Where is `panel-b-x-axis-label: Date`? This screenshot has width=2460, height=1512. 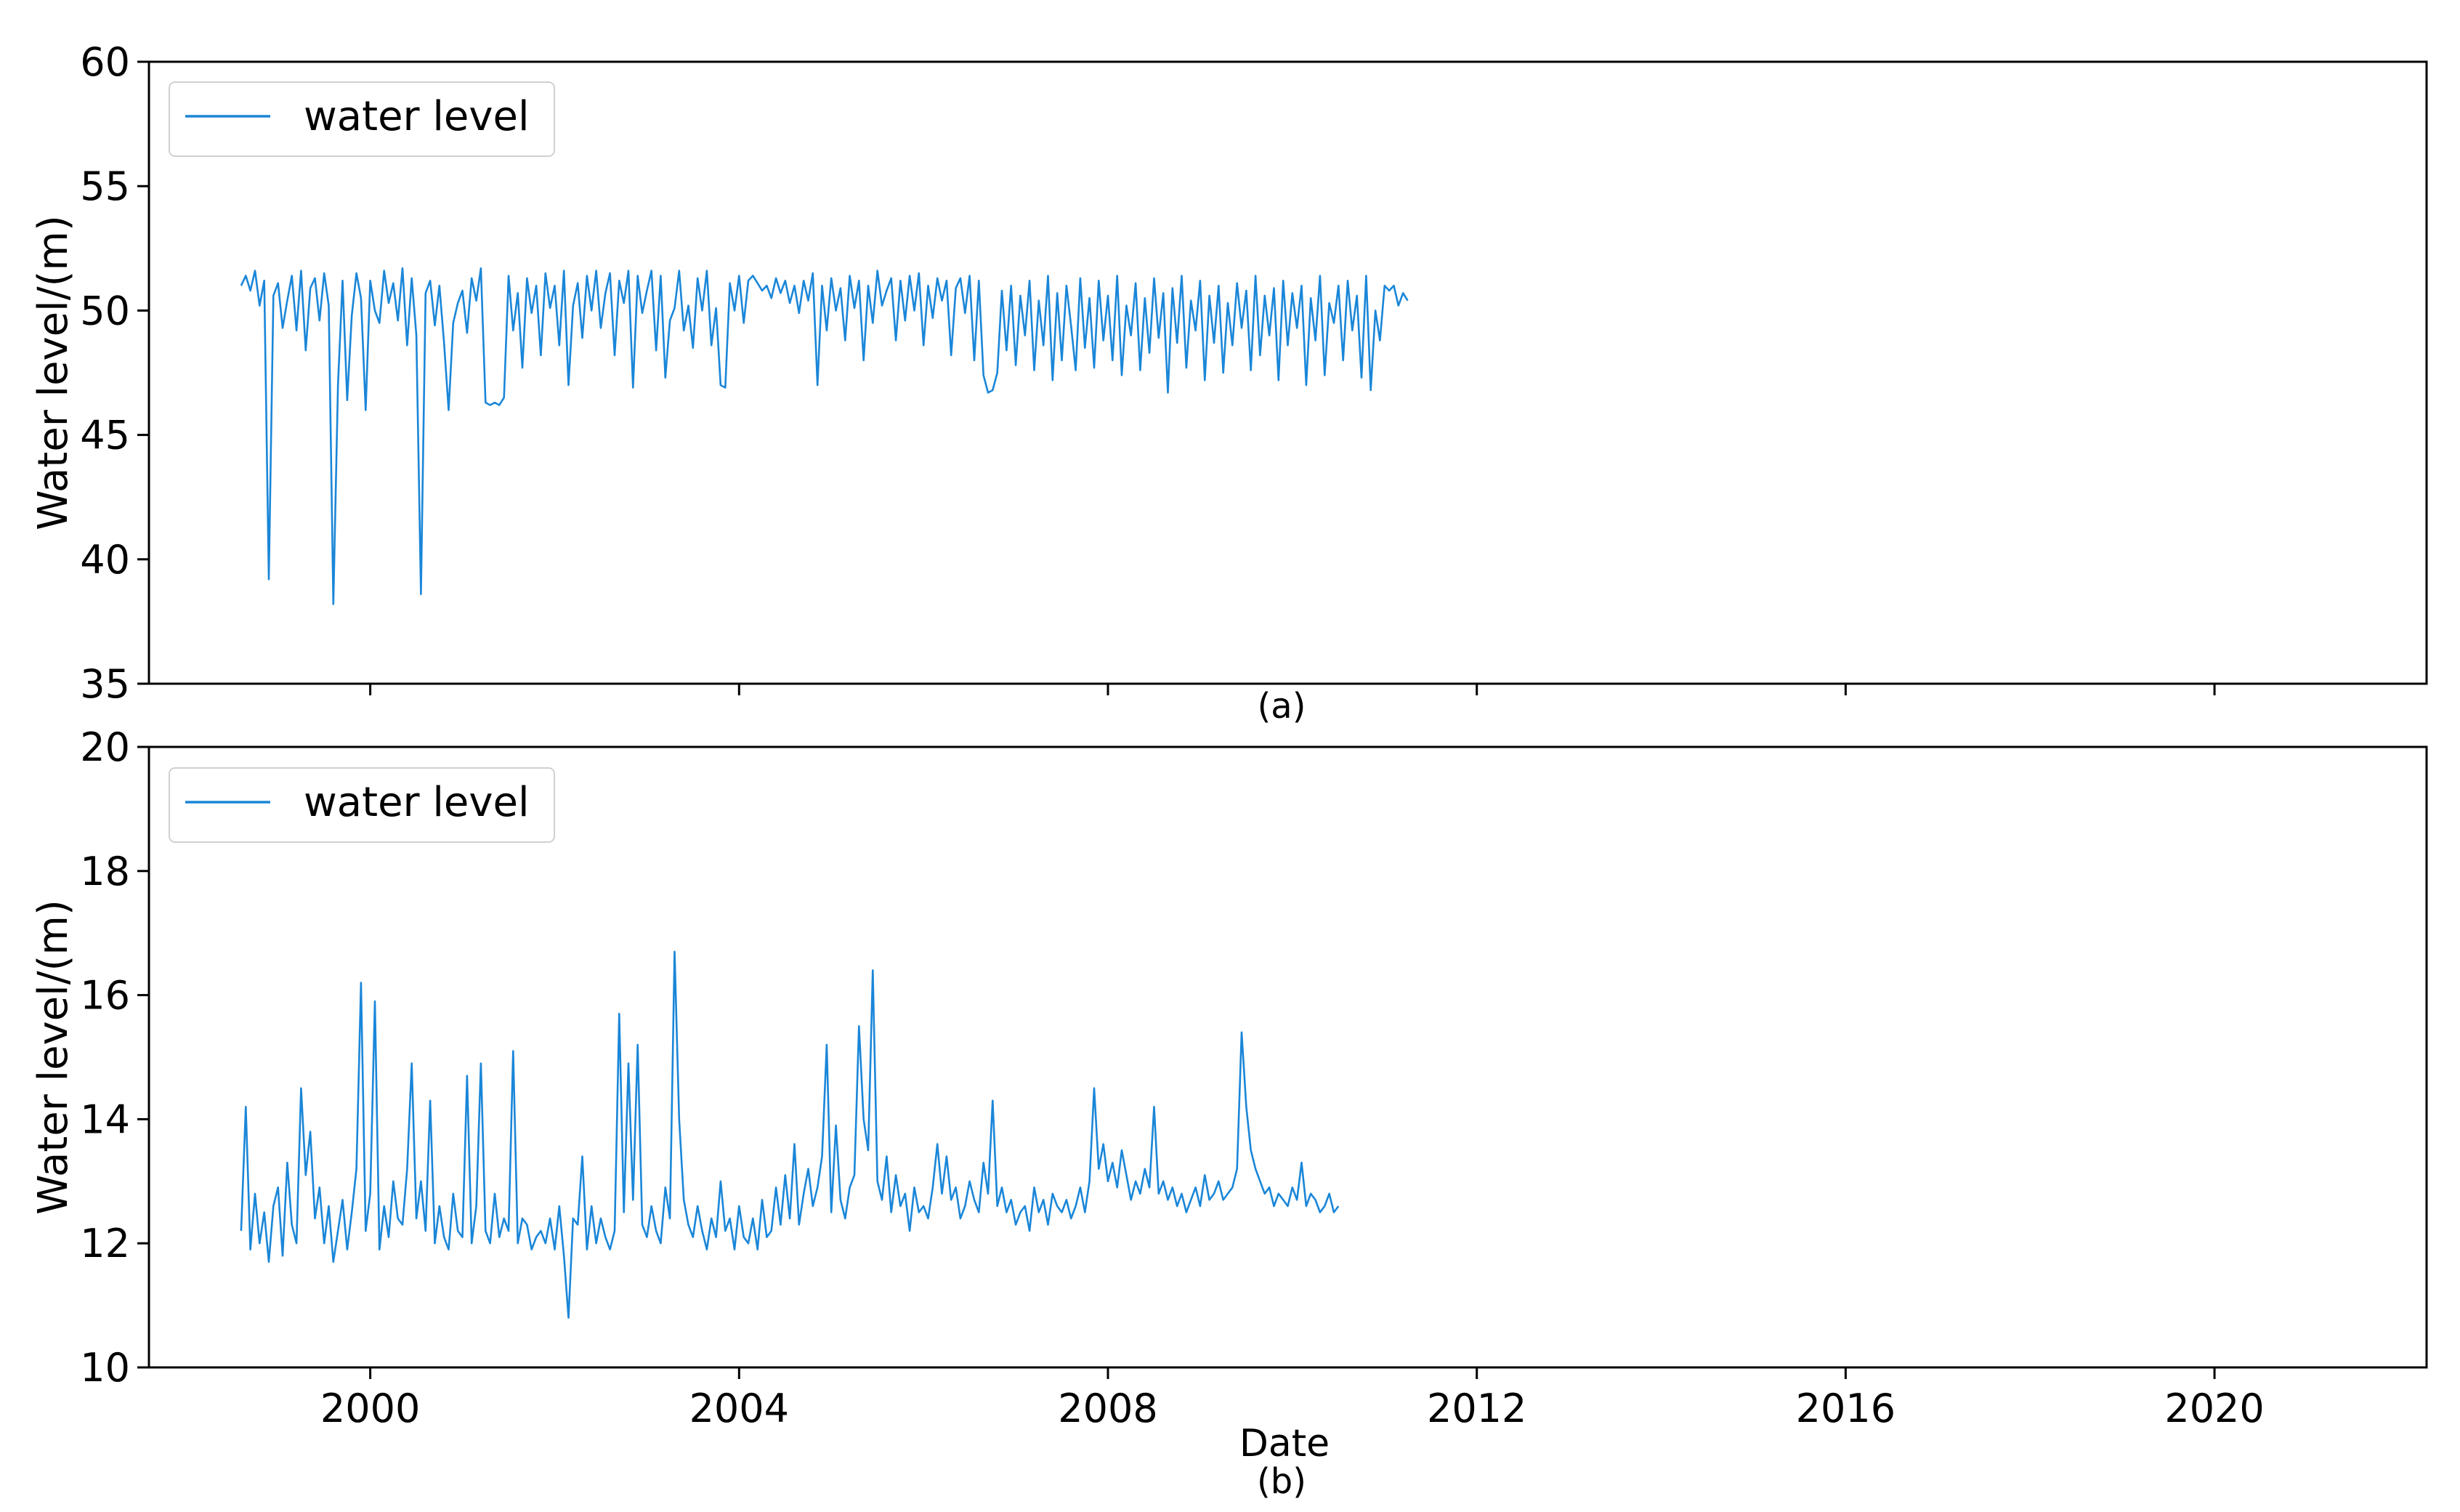
panel-b-x-axis-label: Date is located at coordinates (1284, 1444).